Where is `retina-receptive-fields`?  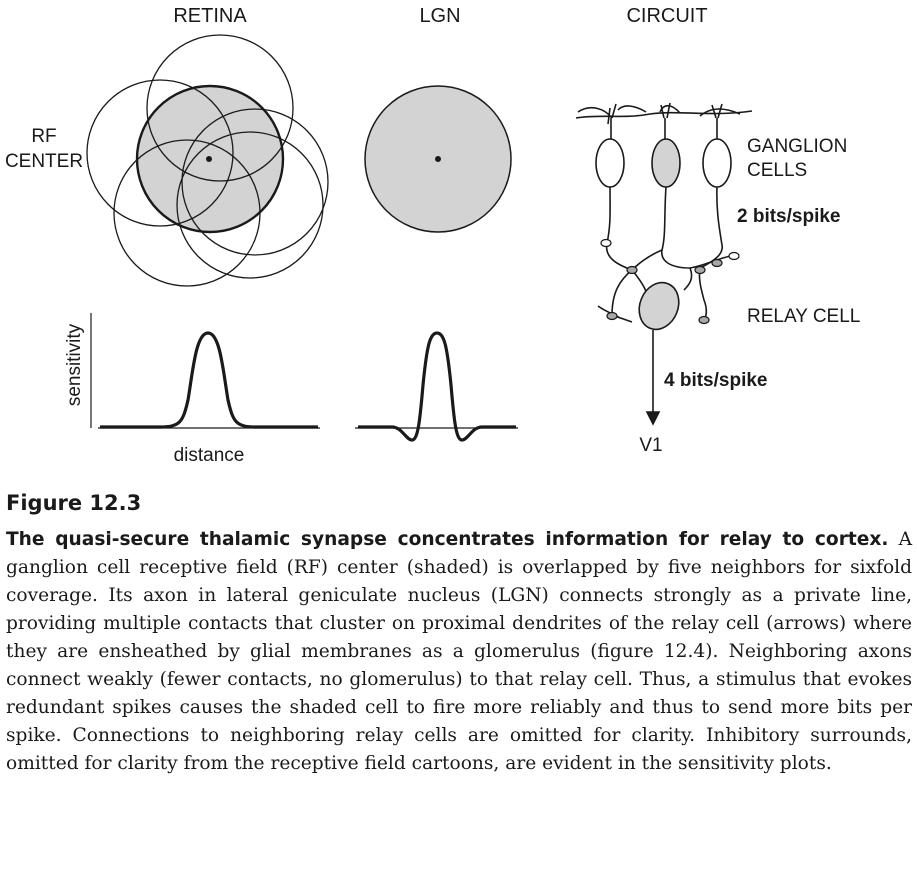 retina-receptive-fields is located at coordinates (207, 160).